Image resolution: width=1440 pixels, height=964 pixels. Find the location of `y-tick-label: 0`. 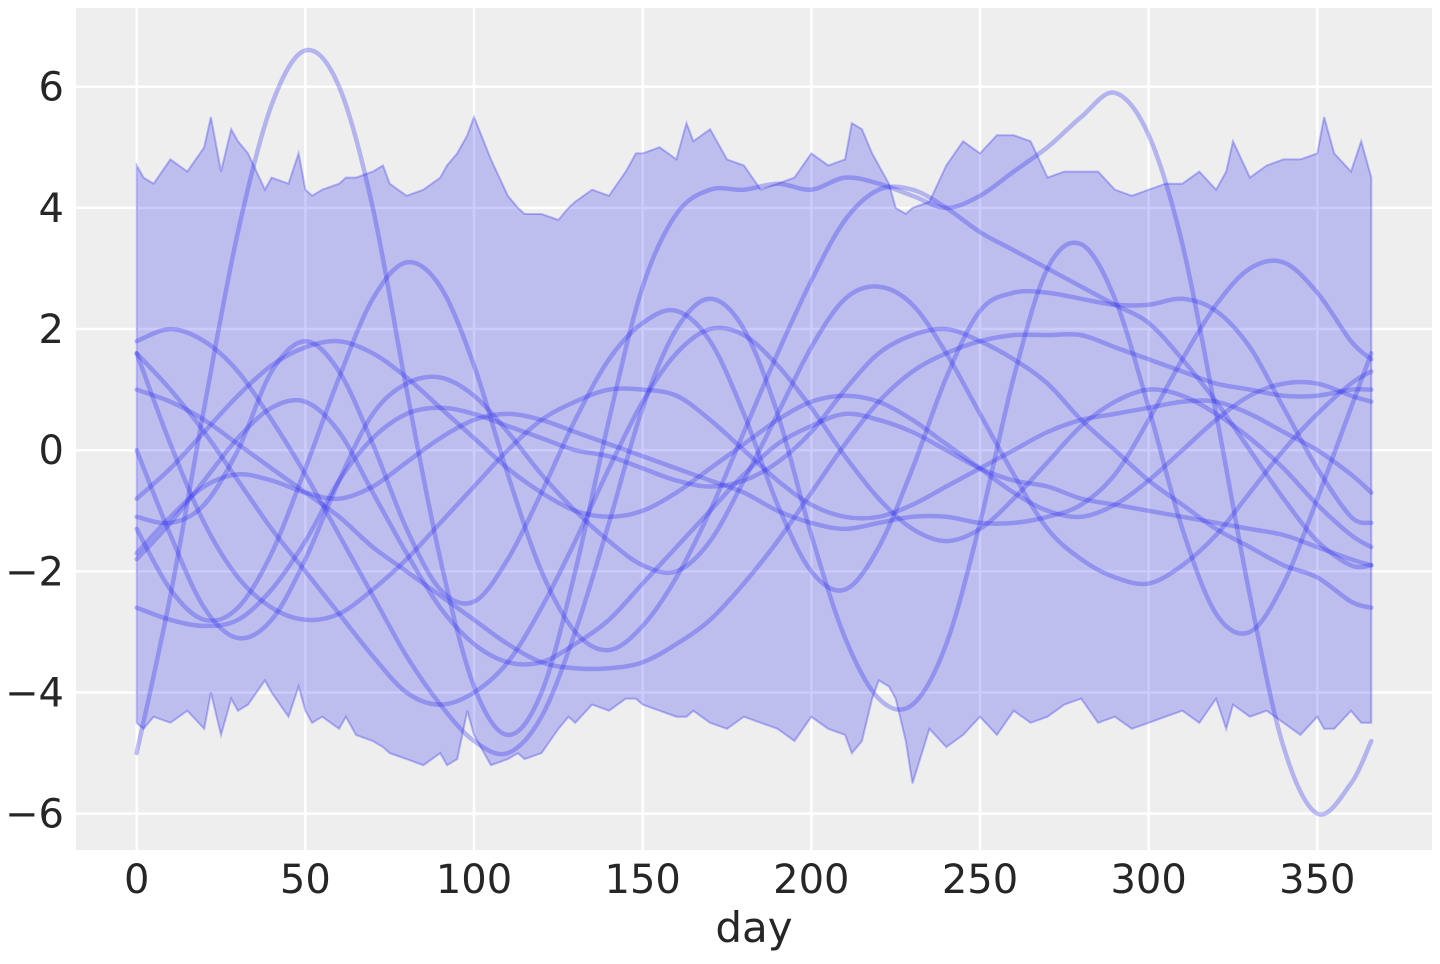

y-tick-label: 0 is located at coordinates (51, 451).